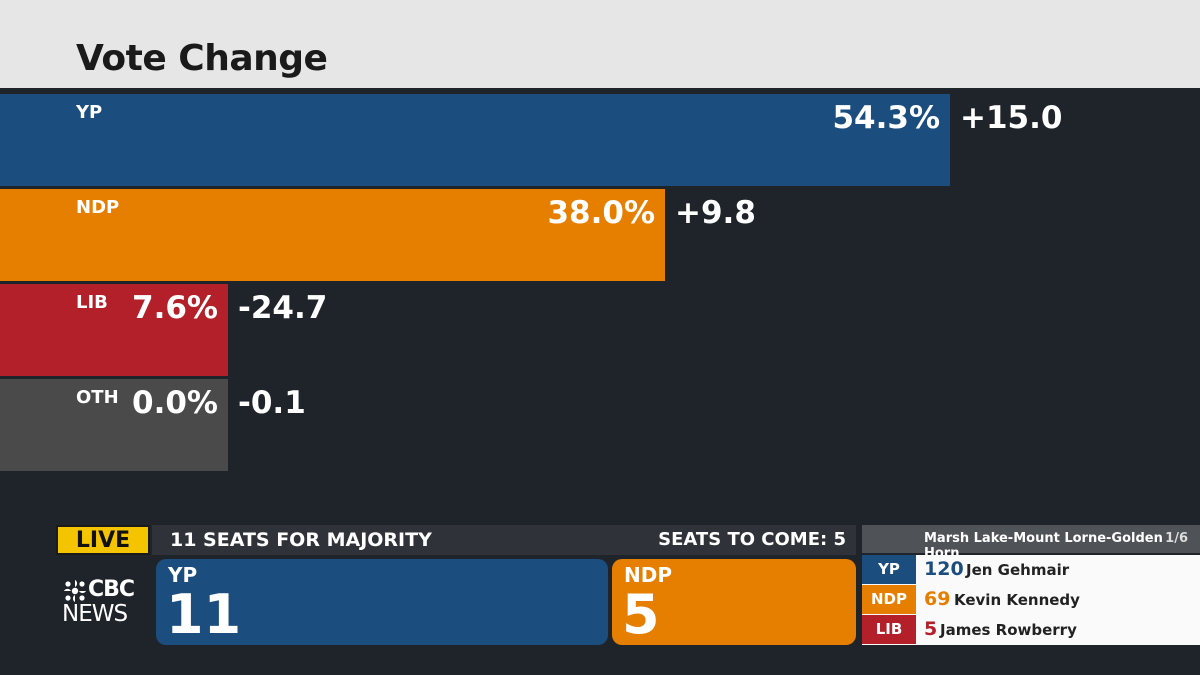 The image size is (1200, 675). What do you see at coordinates (175, 308) in the screenshot?
I see `bar-value-label: 7.6%` at bounding box center [175, 308].